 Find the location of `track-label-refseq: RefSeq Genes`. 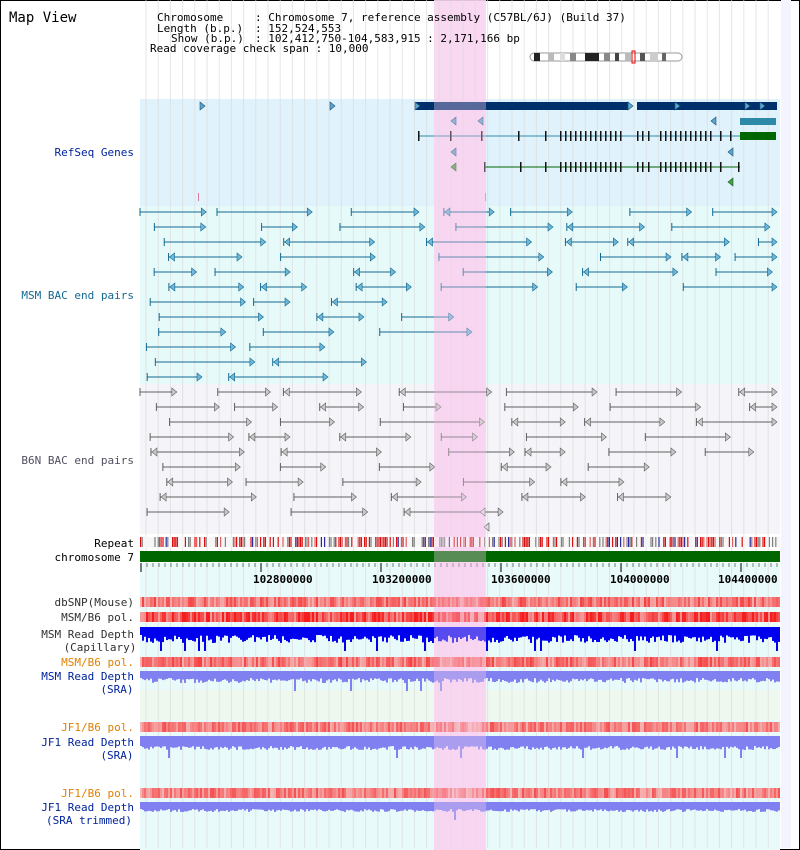

track-label-refseq: RefSeq Genes is located at coordinates (94, 152).